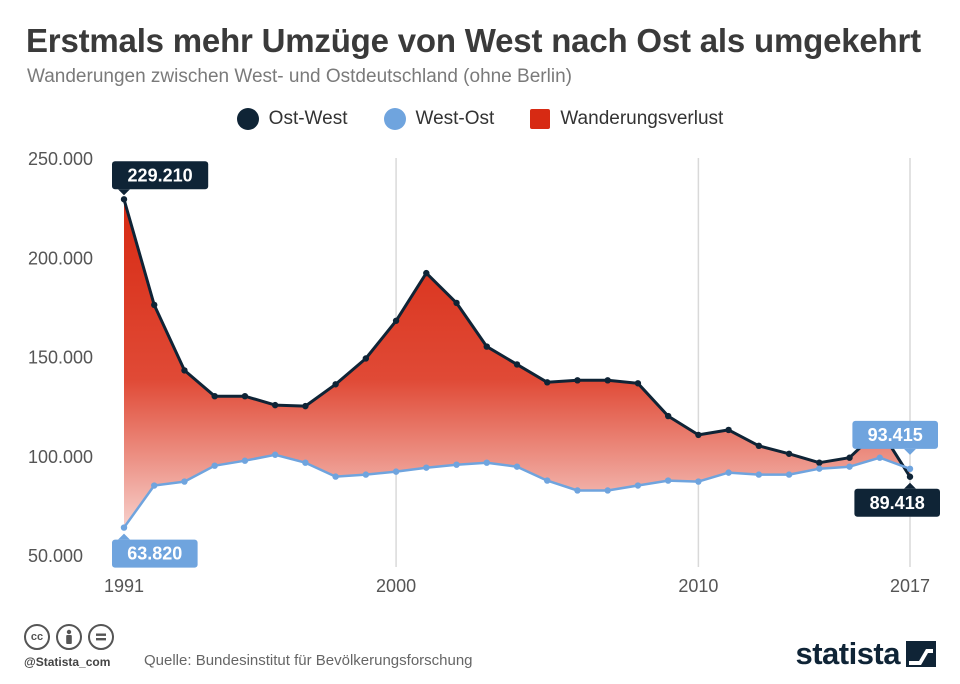 The image size is (960, 684). I want to click on by-icon, so click(69, 637).